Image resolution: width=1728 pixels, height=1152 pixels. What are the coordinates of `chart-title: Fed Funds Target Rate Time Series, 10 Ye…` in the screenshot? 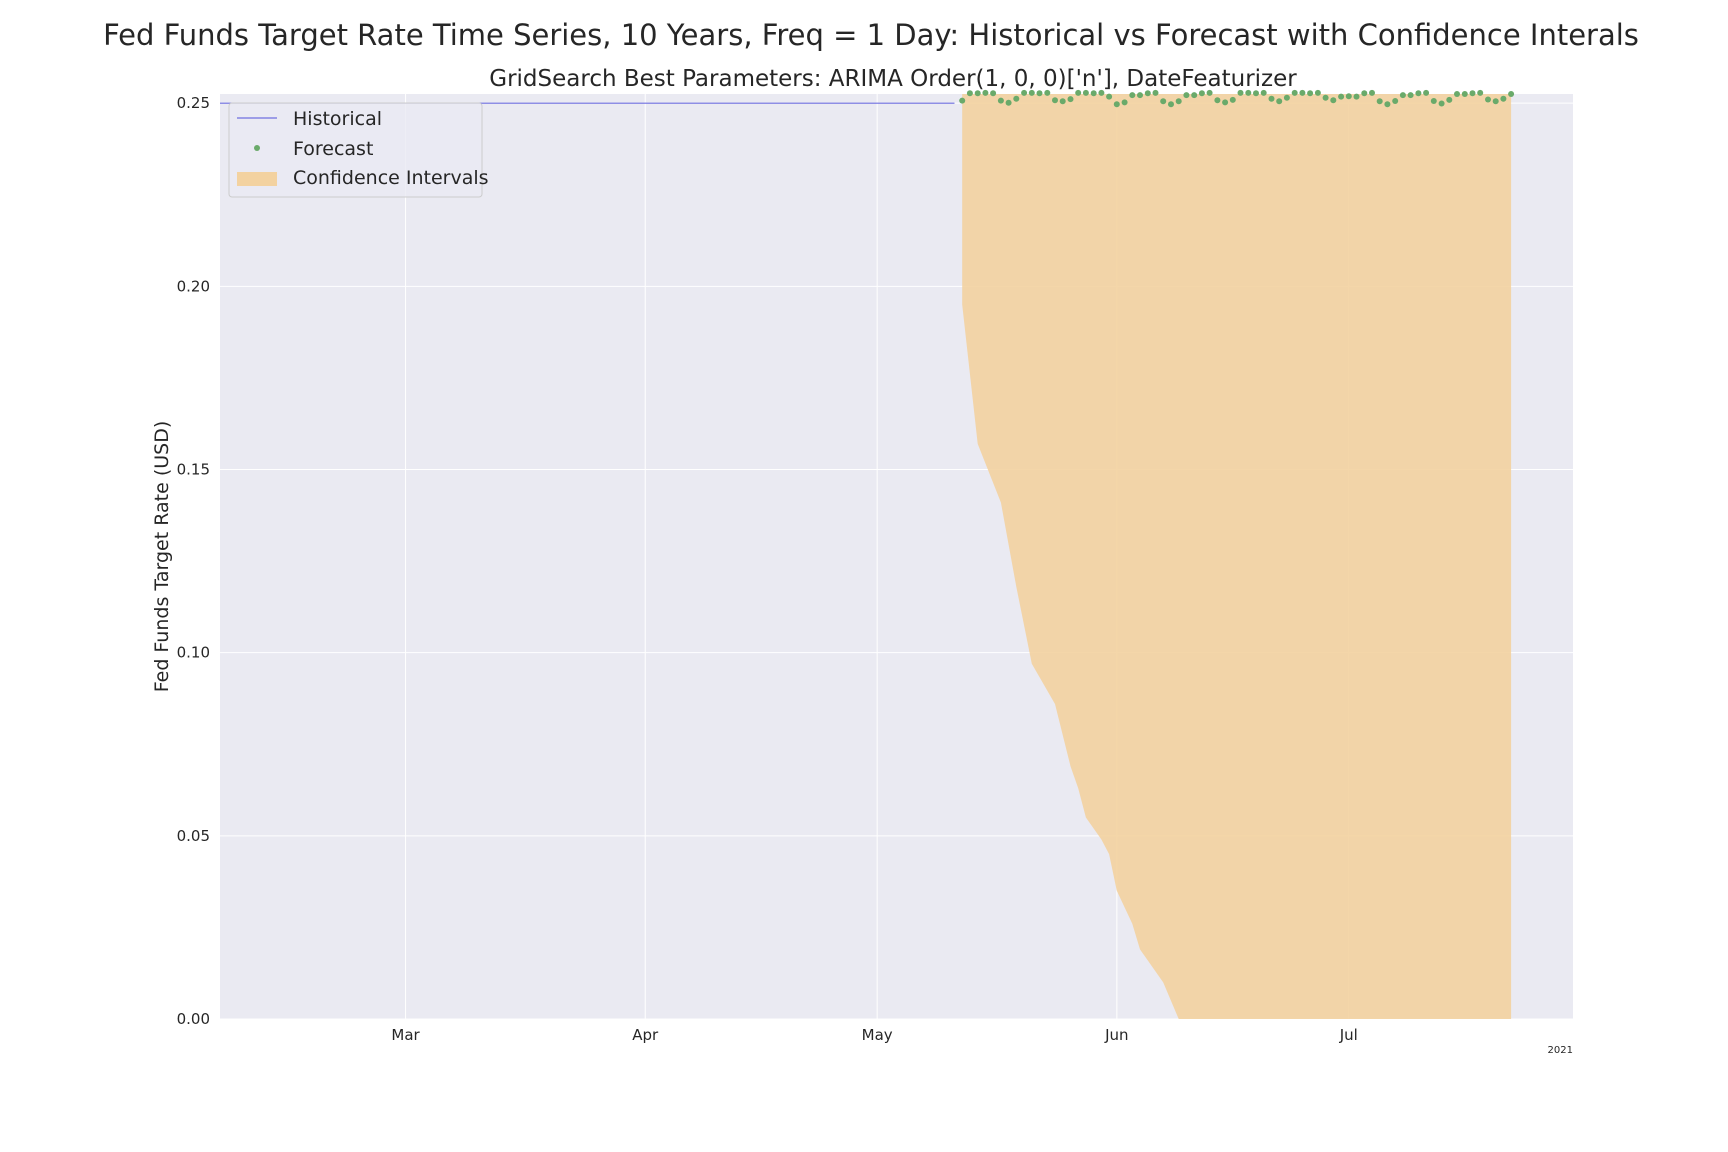 It's located at (871, 35).